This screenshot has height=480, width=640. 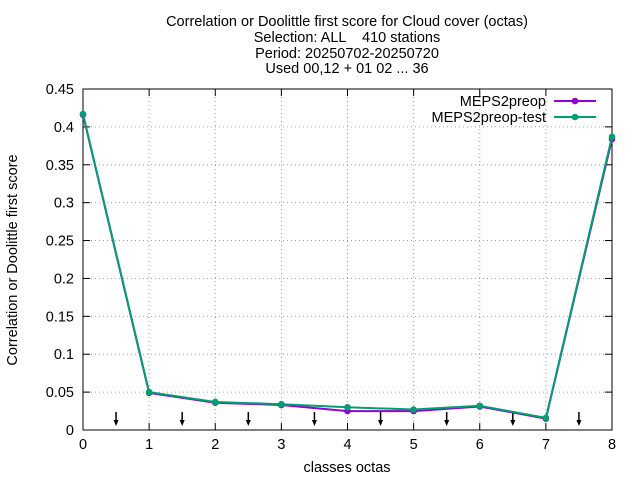 I want to click on y-tick-label: 0.4, so click(x=64, y=128).